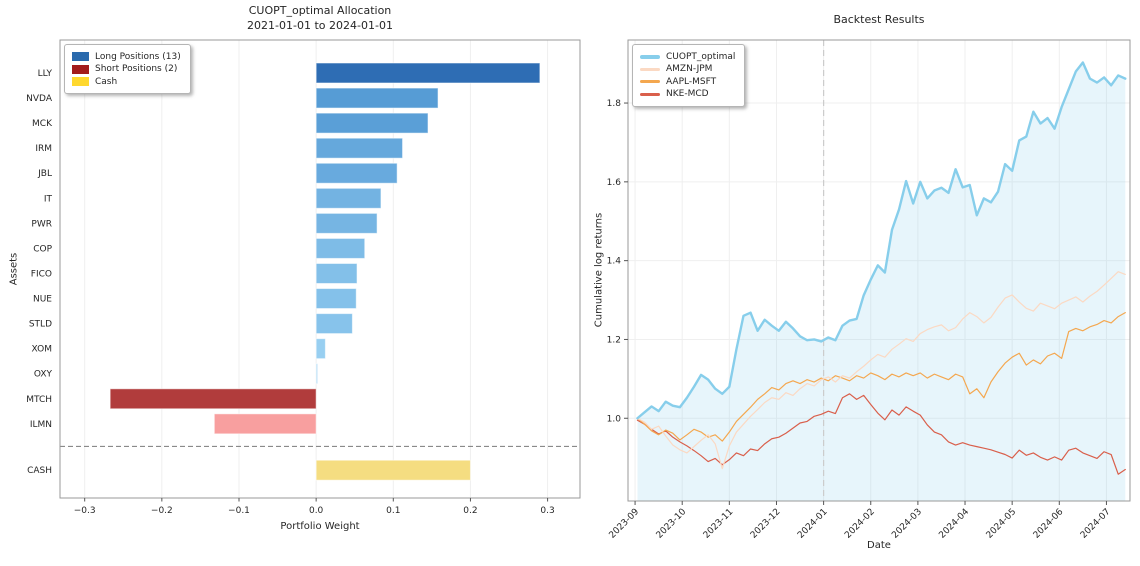 The image size is (1140, 566). Describe the element at coordinates (41, 274) in the screenshot. I see `y-tick-label-fico: FICO` at that location.